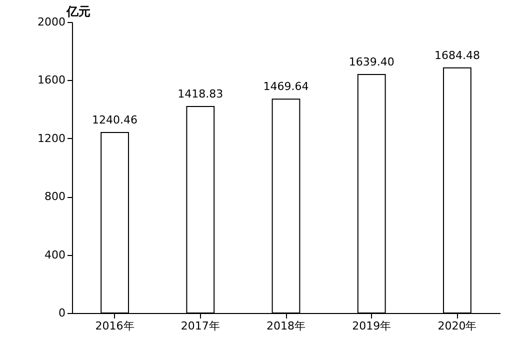 The image size is (511, 344). I want to click on x-tick-label: 2020年, so click(457, 326).